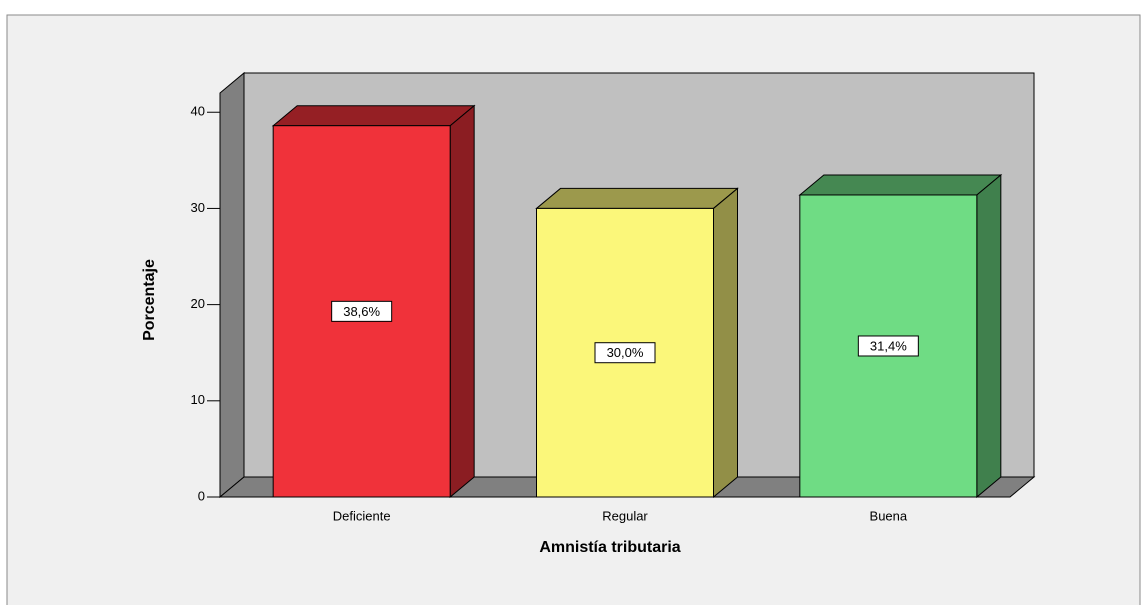 Image resolution: width=1143 pixels, height=605 pixels. Describe the element at coordinates (201, 495) in the screenshot. I see `y-tick-label: 0` at that location.